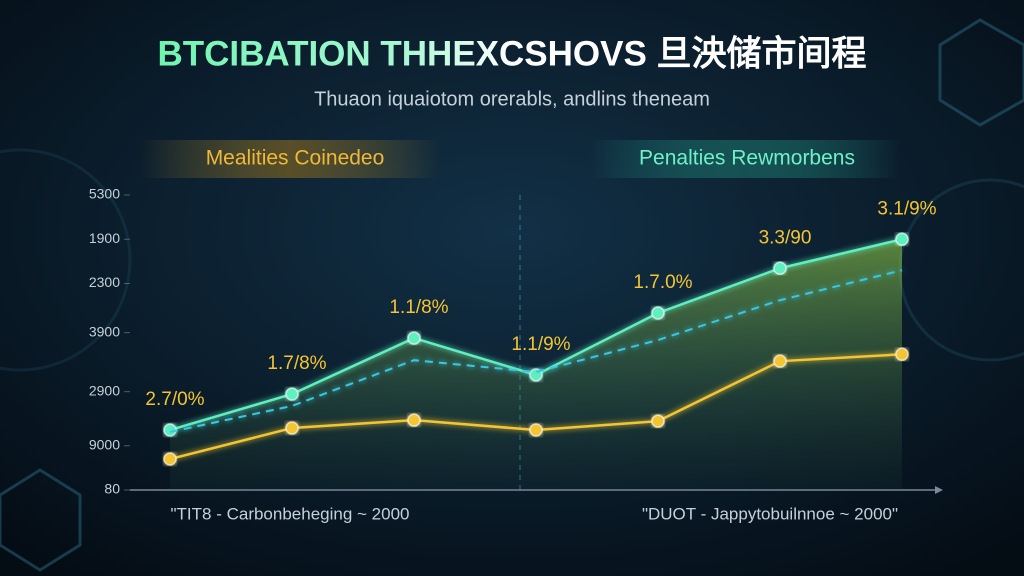 Image resolution: width=1024 pixels, height=576 pixels. What do you see at coordinates (174, 399) in the screenshot?
I see `data-label: 2.7/0%` at bounding box center [174, 399].